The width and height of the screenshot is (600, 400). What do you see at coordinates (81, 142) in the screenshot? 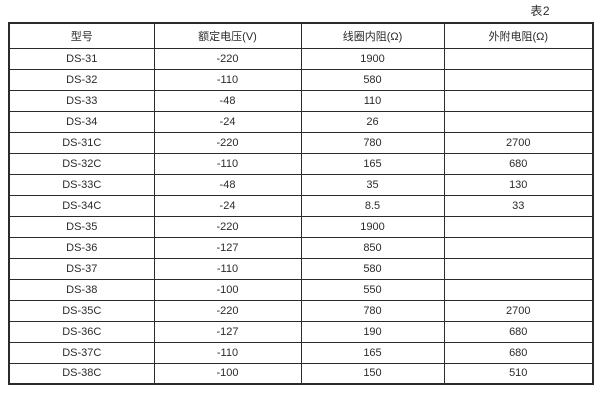
I see `table-cell: DS-31C` at bounding box center [81, 142].